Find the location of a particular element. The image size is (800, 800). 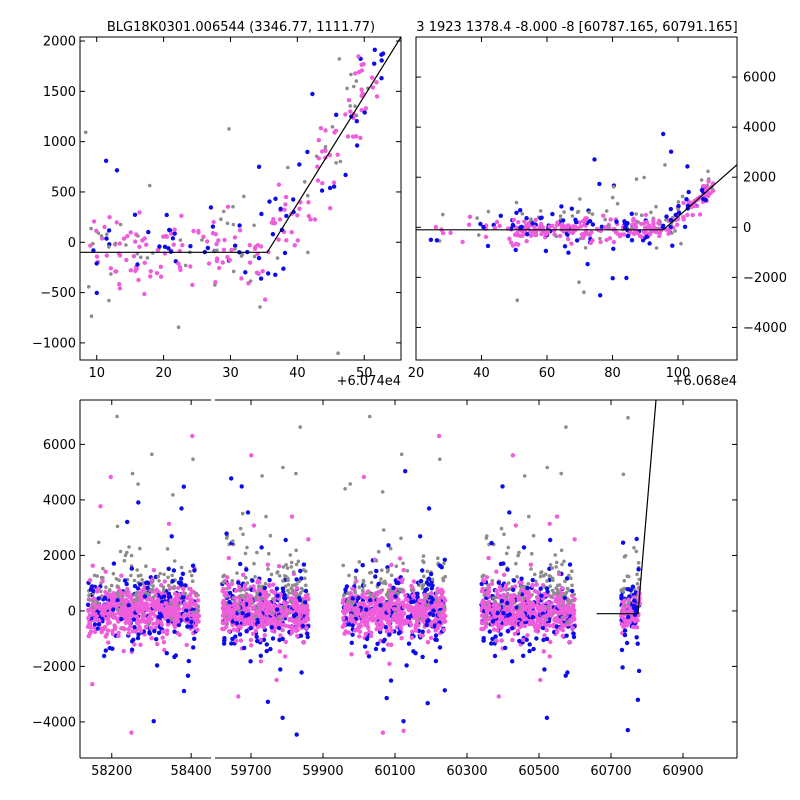

zoom-left-xtick-label: 20 is located at coordinates (163, 373).